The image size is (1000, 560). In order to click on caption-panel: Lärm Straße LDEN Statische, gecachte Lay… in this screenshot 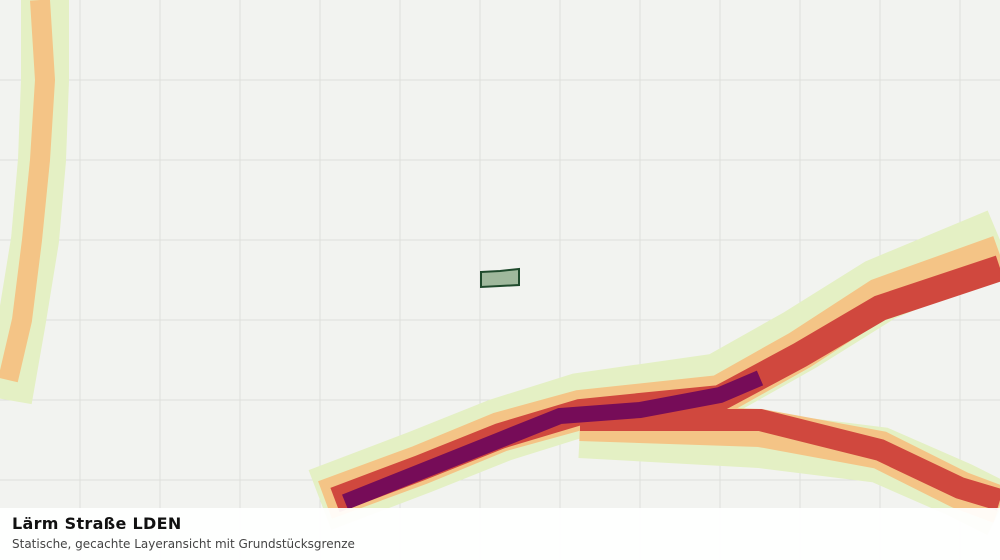, I will do `click(500, 534)`.